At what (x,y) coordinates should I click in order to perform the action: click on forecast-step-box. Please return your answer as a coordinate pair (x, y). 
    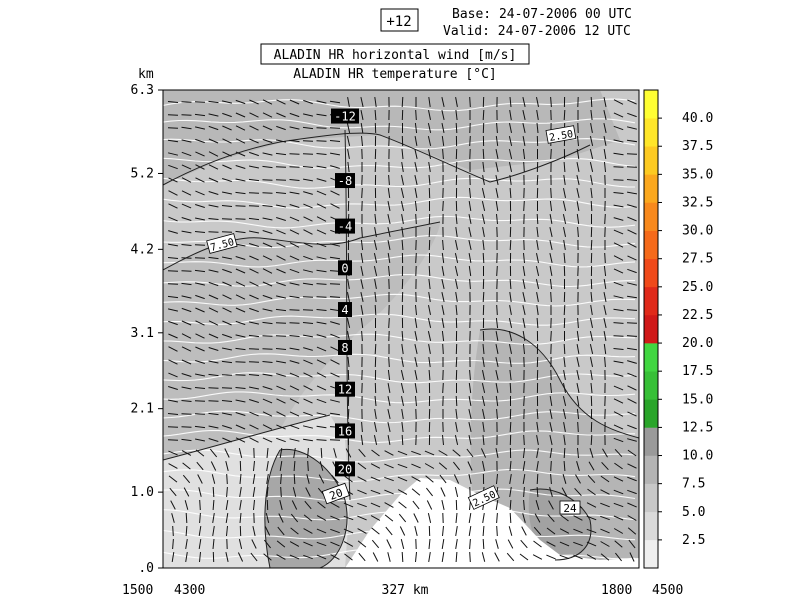
    Looking at the image, I should click on (399, 20).